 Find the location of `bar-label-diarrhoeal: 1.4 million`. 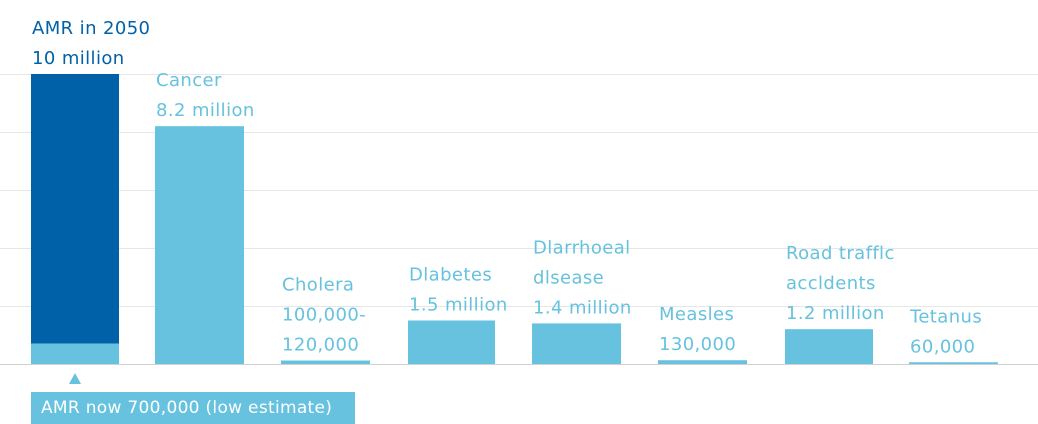

bar-label-diarrhoeal: 1.4 million is located at coordinates (582, 307).